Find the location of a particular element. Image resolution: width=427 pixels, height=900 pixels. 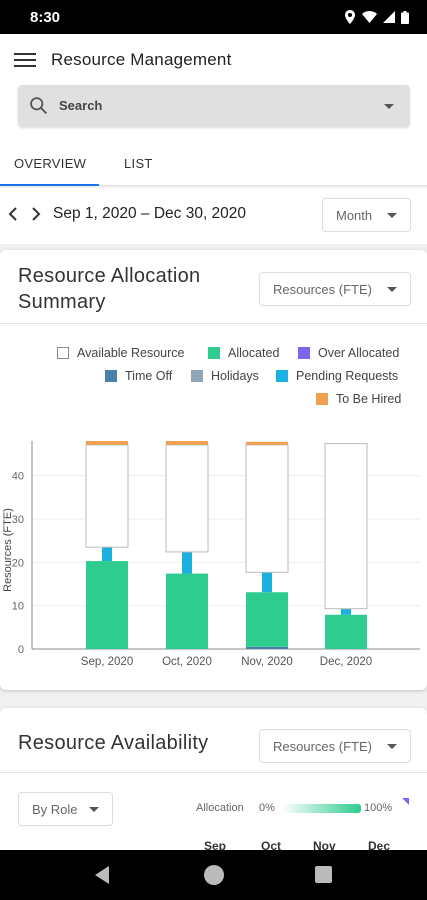

group-by-label: By Role is located at coordinates (55, 809).